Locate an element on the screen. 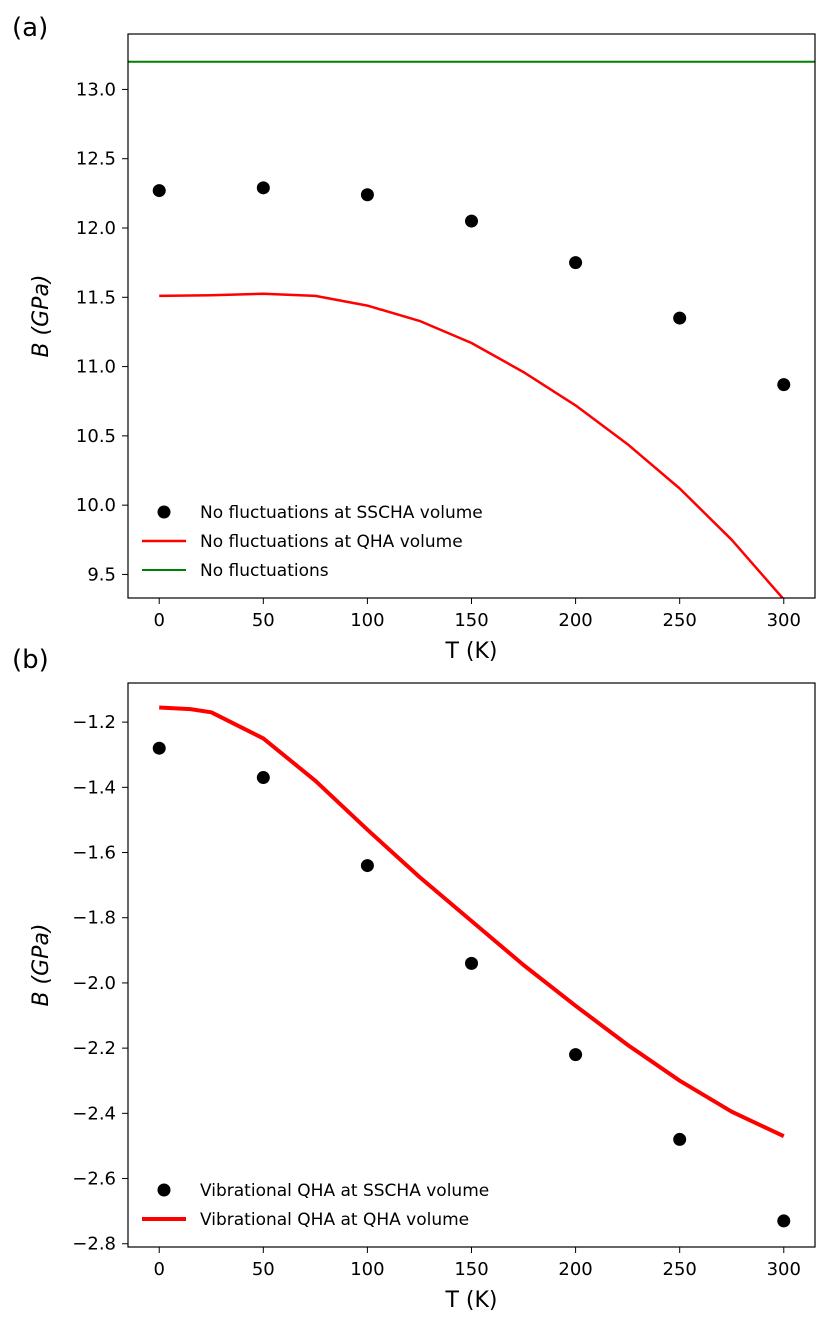  legend-label: No fluctuations at QHA volume is located at coordinates (331, 542).